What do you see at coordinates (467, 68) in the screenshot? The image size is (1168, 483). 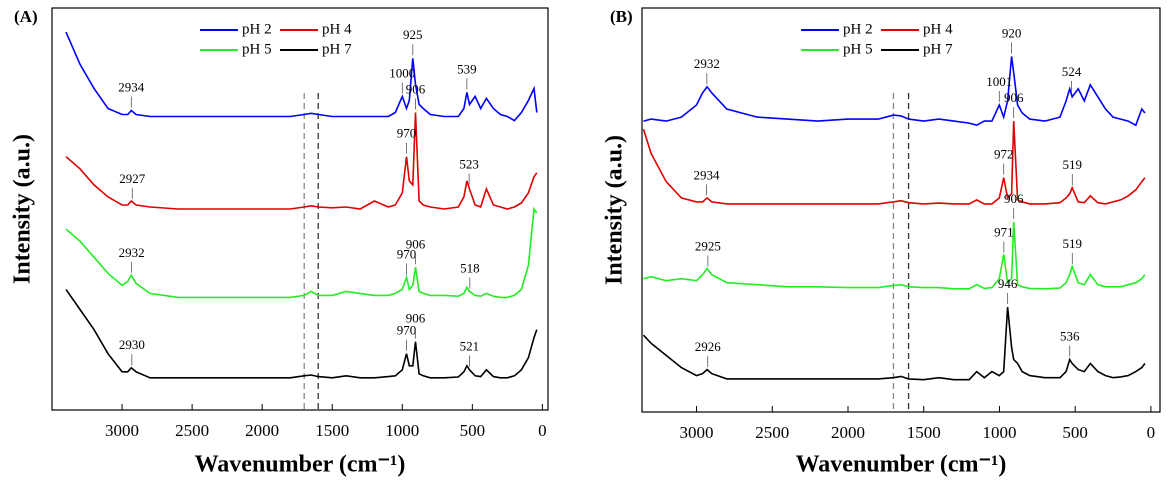 I see `peak-label: 539` at bounding box center [467, 68].